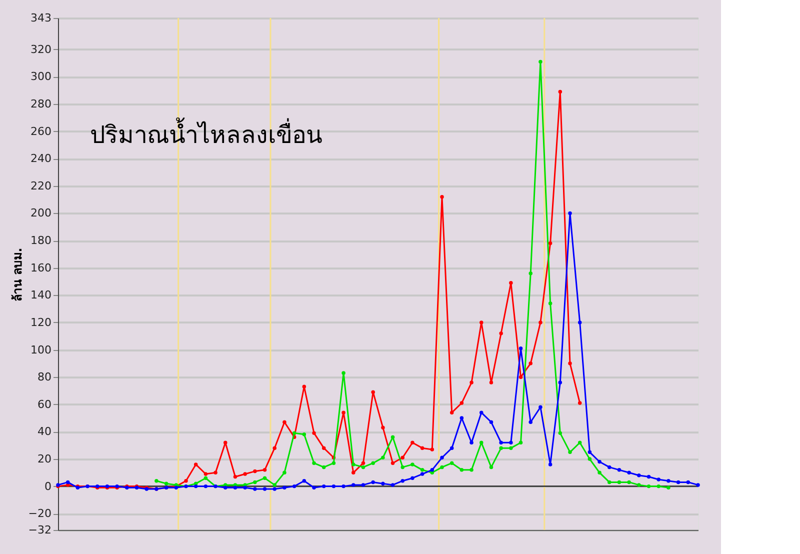 This screenshot has width=800, height=554. I want to click on y-tick-label: 160, so click(41, 267).